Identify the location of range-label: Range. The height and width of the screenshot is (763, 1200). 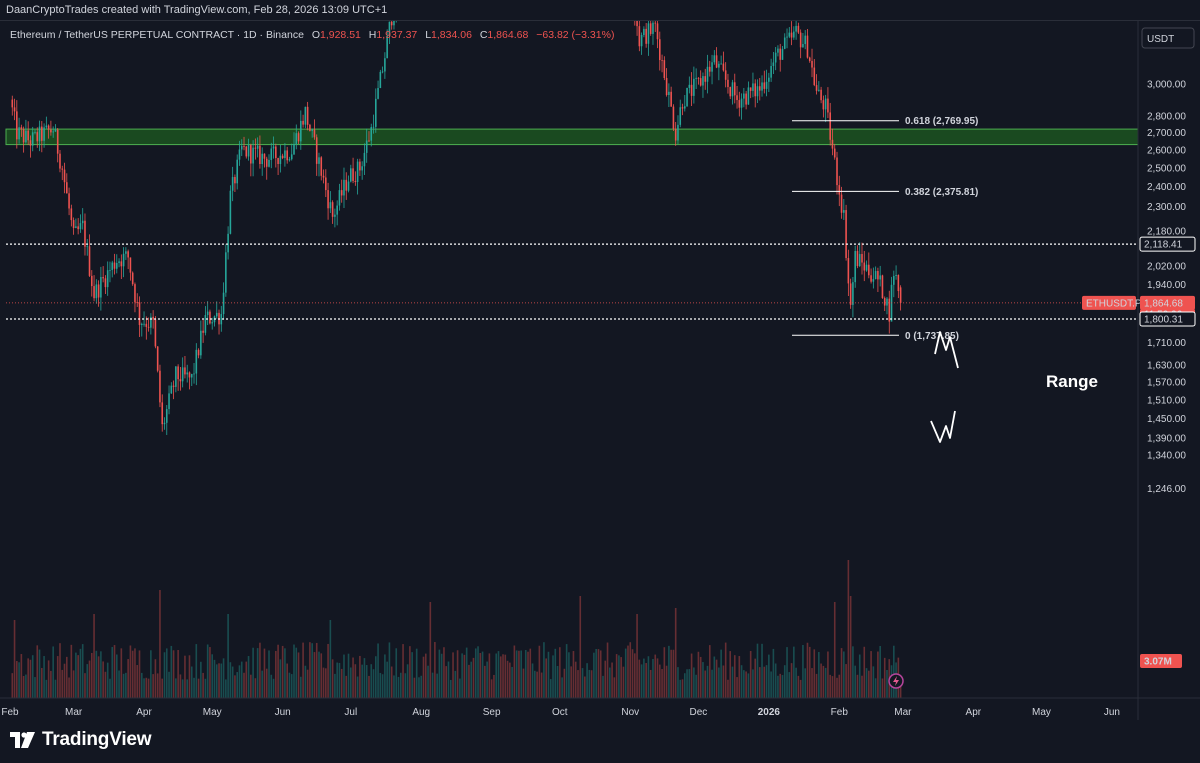
(1072, 381).